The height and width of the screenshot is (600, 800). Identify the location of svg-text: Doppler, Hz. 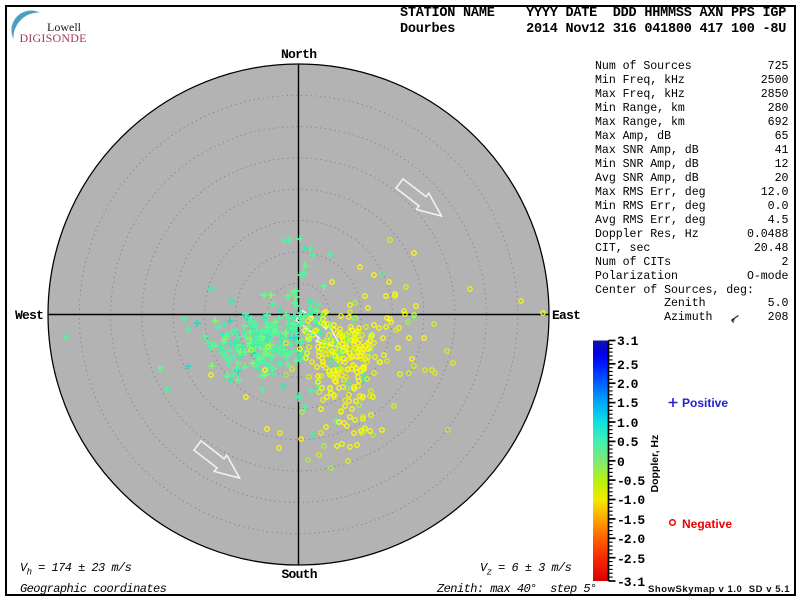
(655, 464).